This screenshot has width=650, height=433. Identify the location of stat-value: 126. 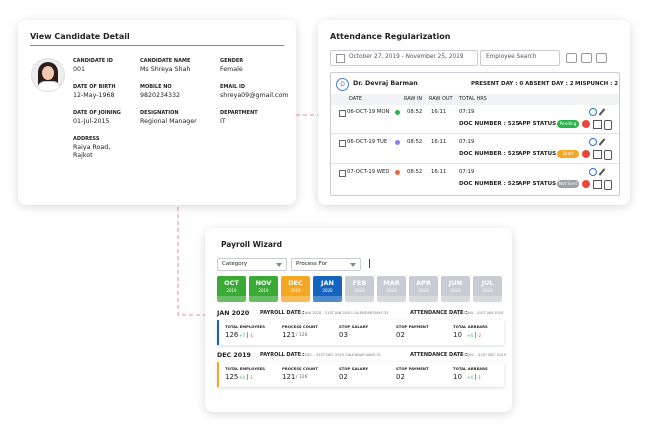
(232, 335).